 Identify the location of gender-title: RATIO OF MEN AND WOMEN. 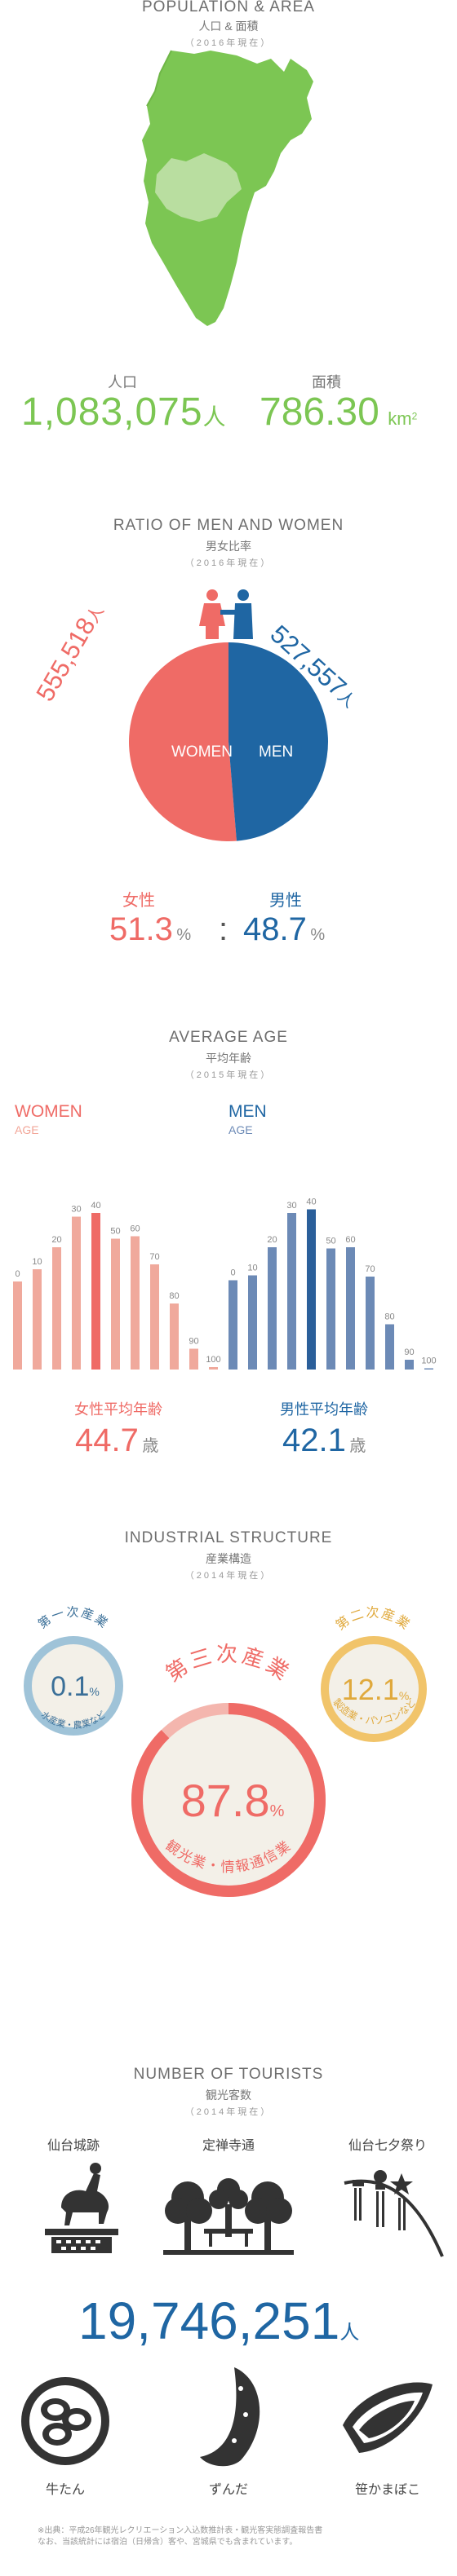
(228, 525).